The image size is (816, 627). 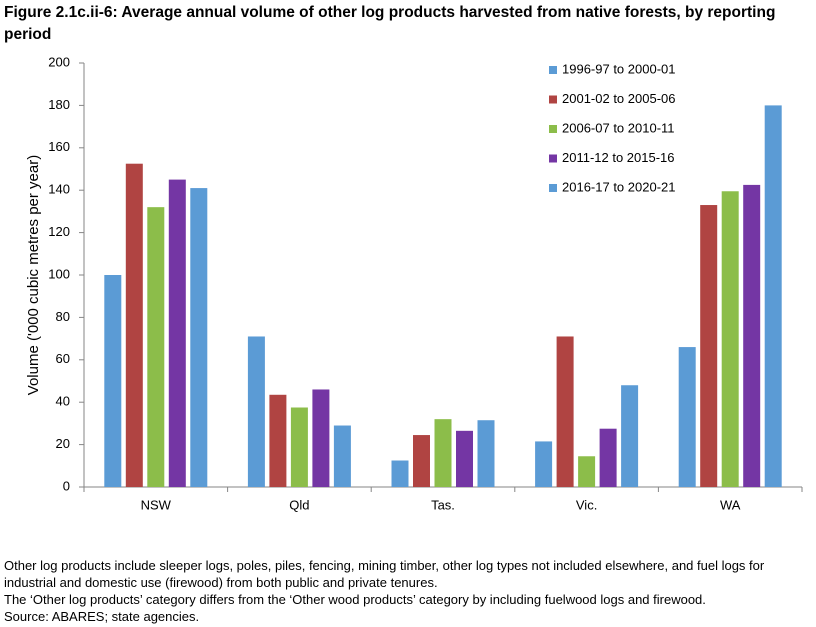 What do you see at coordinates (730, 504) in the screenshot?
I see `x-tick-label: WA` at bounding box center [730, 504].